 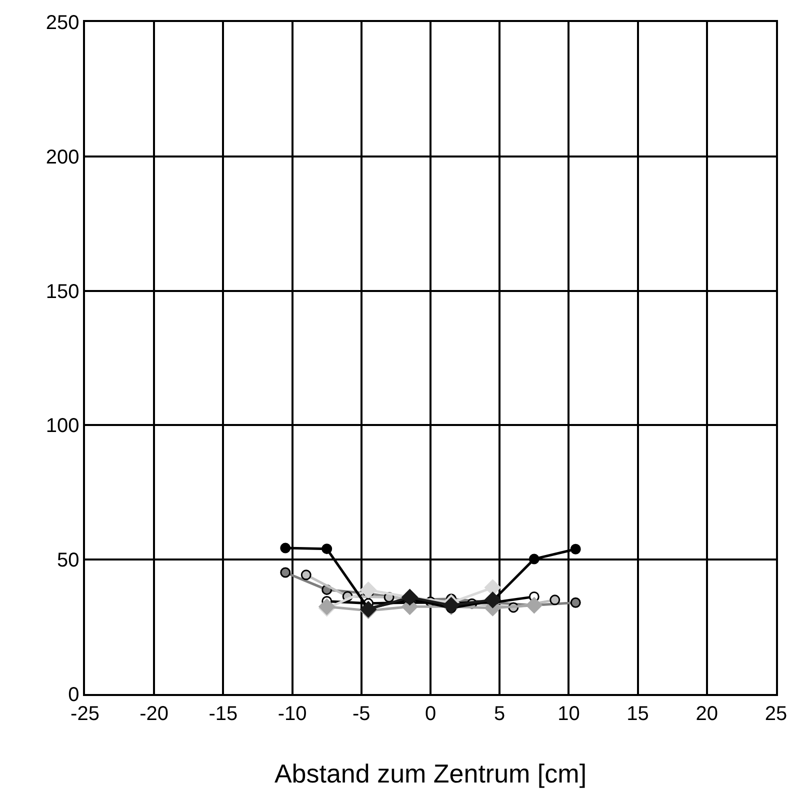 What do you see at coordinates (637, 713) in the screenshot?
I see `x-tick-label: 15` at bounding box center [637, 713].